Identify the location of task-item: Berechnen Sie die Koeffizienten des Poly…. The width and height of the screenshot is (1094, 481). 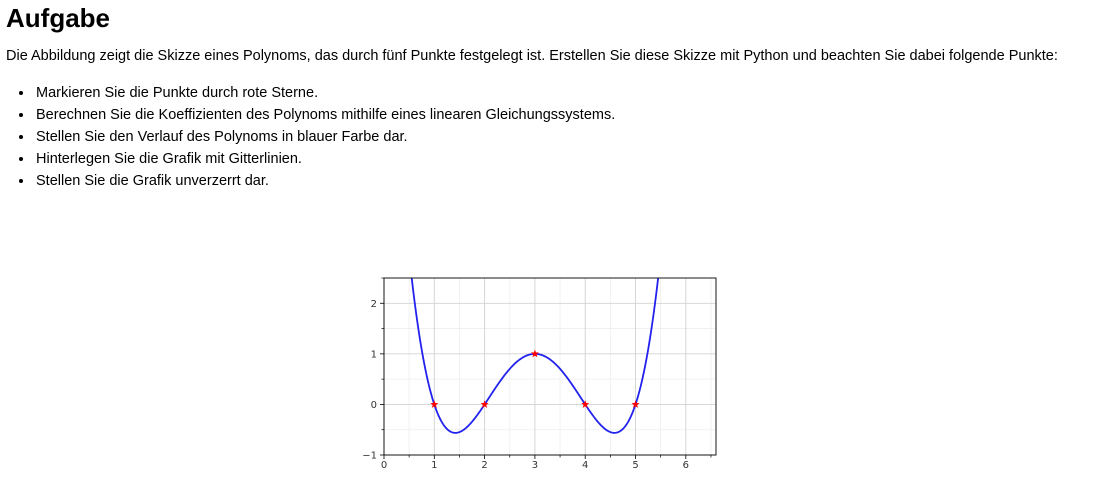
(564, 115).